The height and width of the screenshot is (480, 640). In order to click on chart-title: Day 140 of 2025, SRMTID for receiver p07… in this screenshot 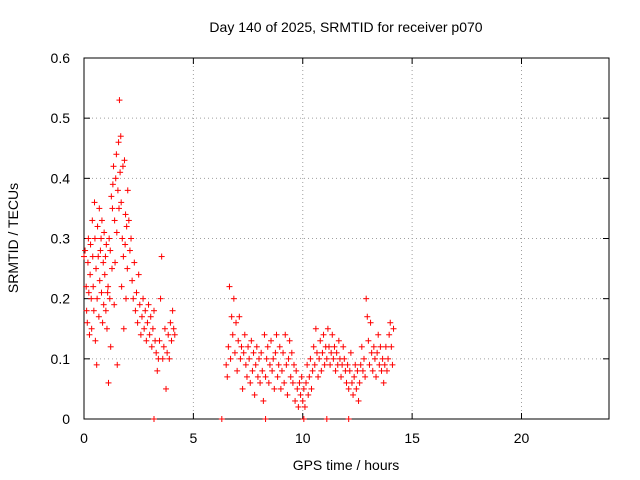, I will do `click(345, 27)`.